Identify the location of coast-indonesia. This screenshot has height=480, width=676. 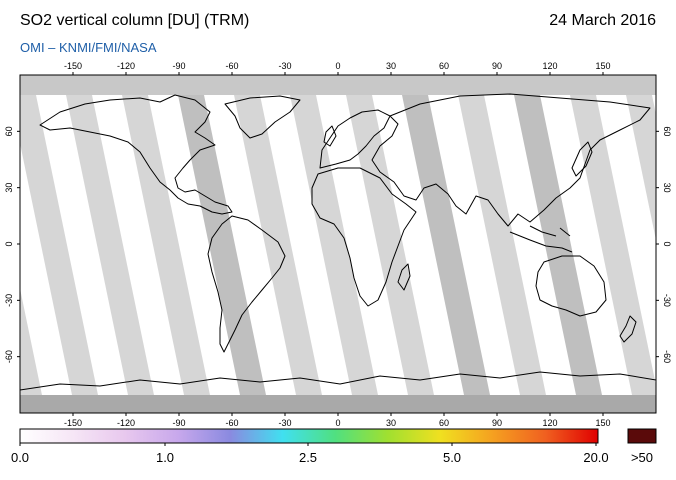
(541, 239).